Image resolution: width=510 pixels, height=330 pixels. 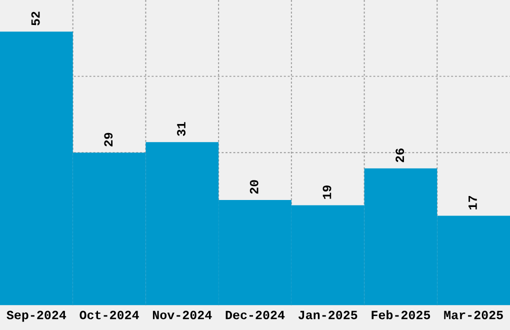 I want to click on x-tick-label: Mar-2025, so click(x=473, y=315).